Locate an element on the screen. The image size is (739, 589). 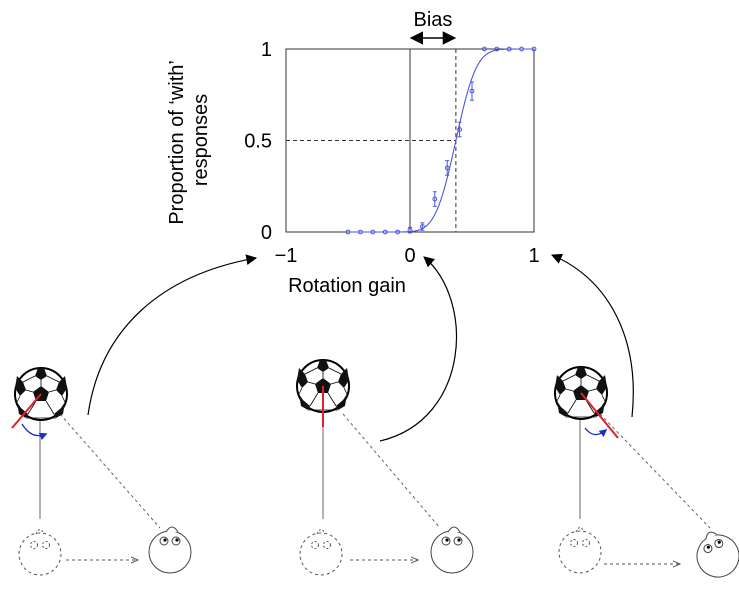
illustration-middle is located at coordinates (385, 467).